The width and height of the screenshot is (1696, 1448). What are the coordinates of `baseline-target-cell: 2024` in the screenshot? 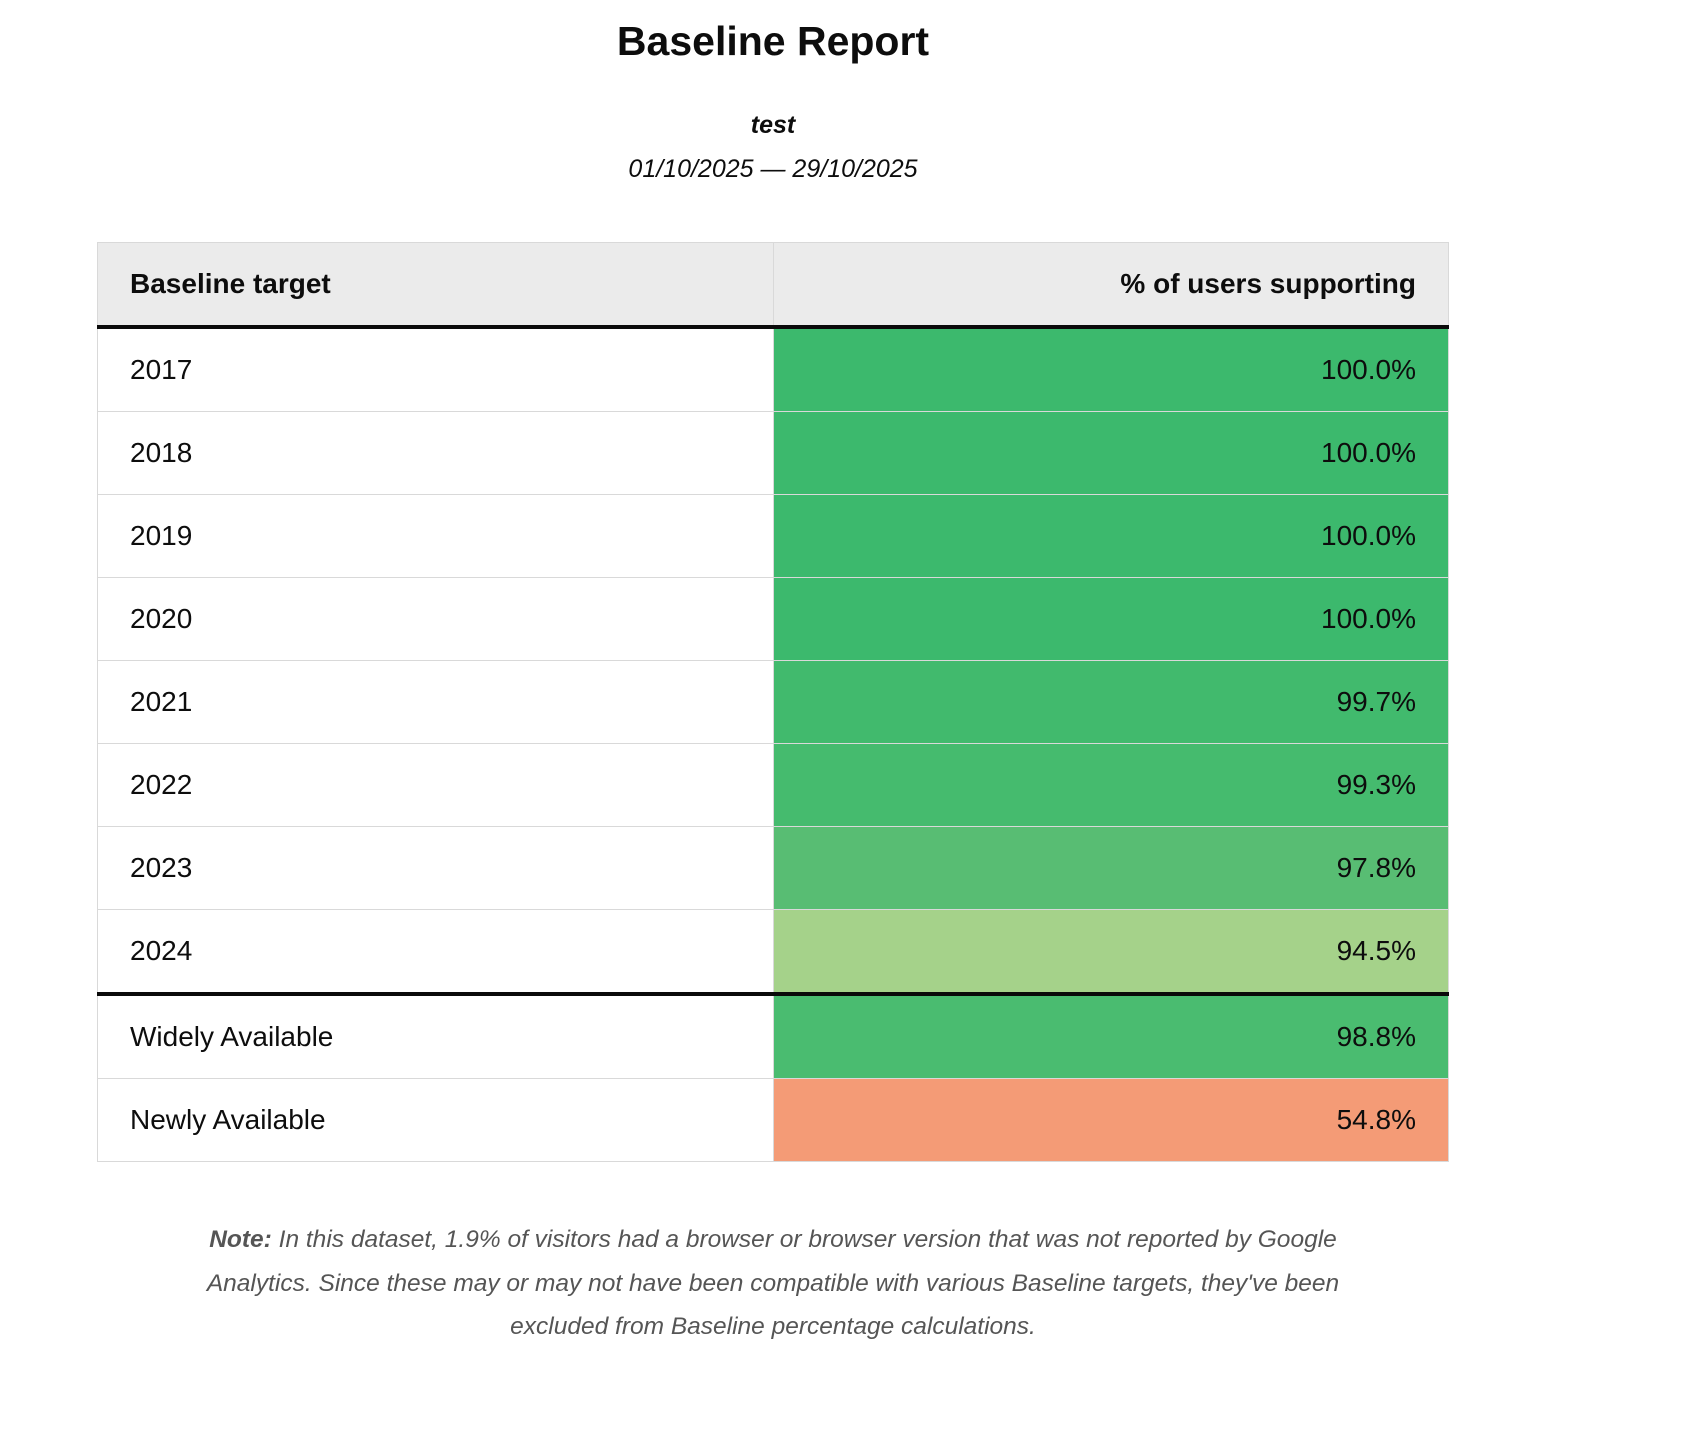 It's located at (435, 952).